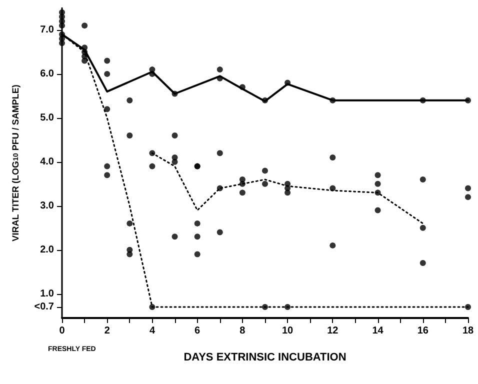 The width and height of the screenshot is (478, 384). Describe the element at coordinates (47, 30) in the screenshot. I see `y-tick-label: 7.0` at that location.